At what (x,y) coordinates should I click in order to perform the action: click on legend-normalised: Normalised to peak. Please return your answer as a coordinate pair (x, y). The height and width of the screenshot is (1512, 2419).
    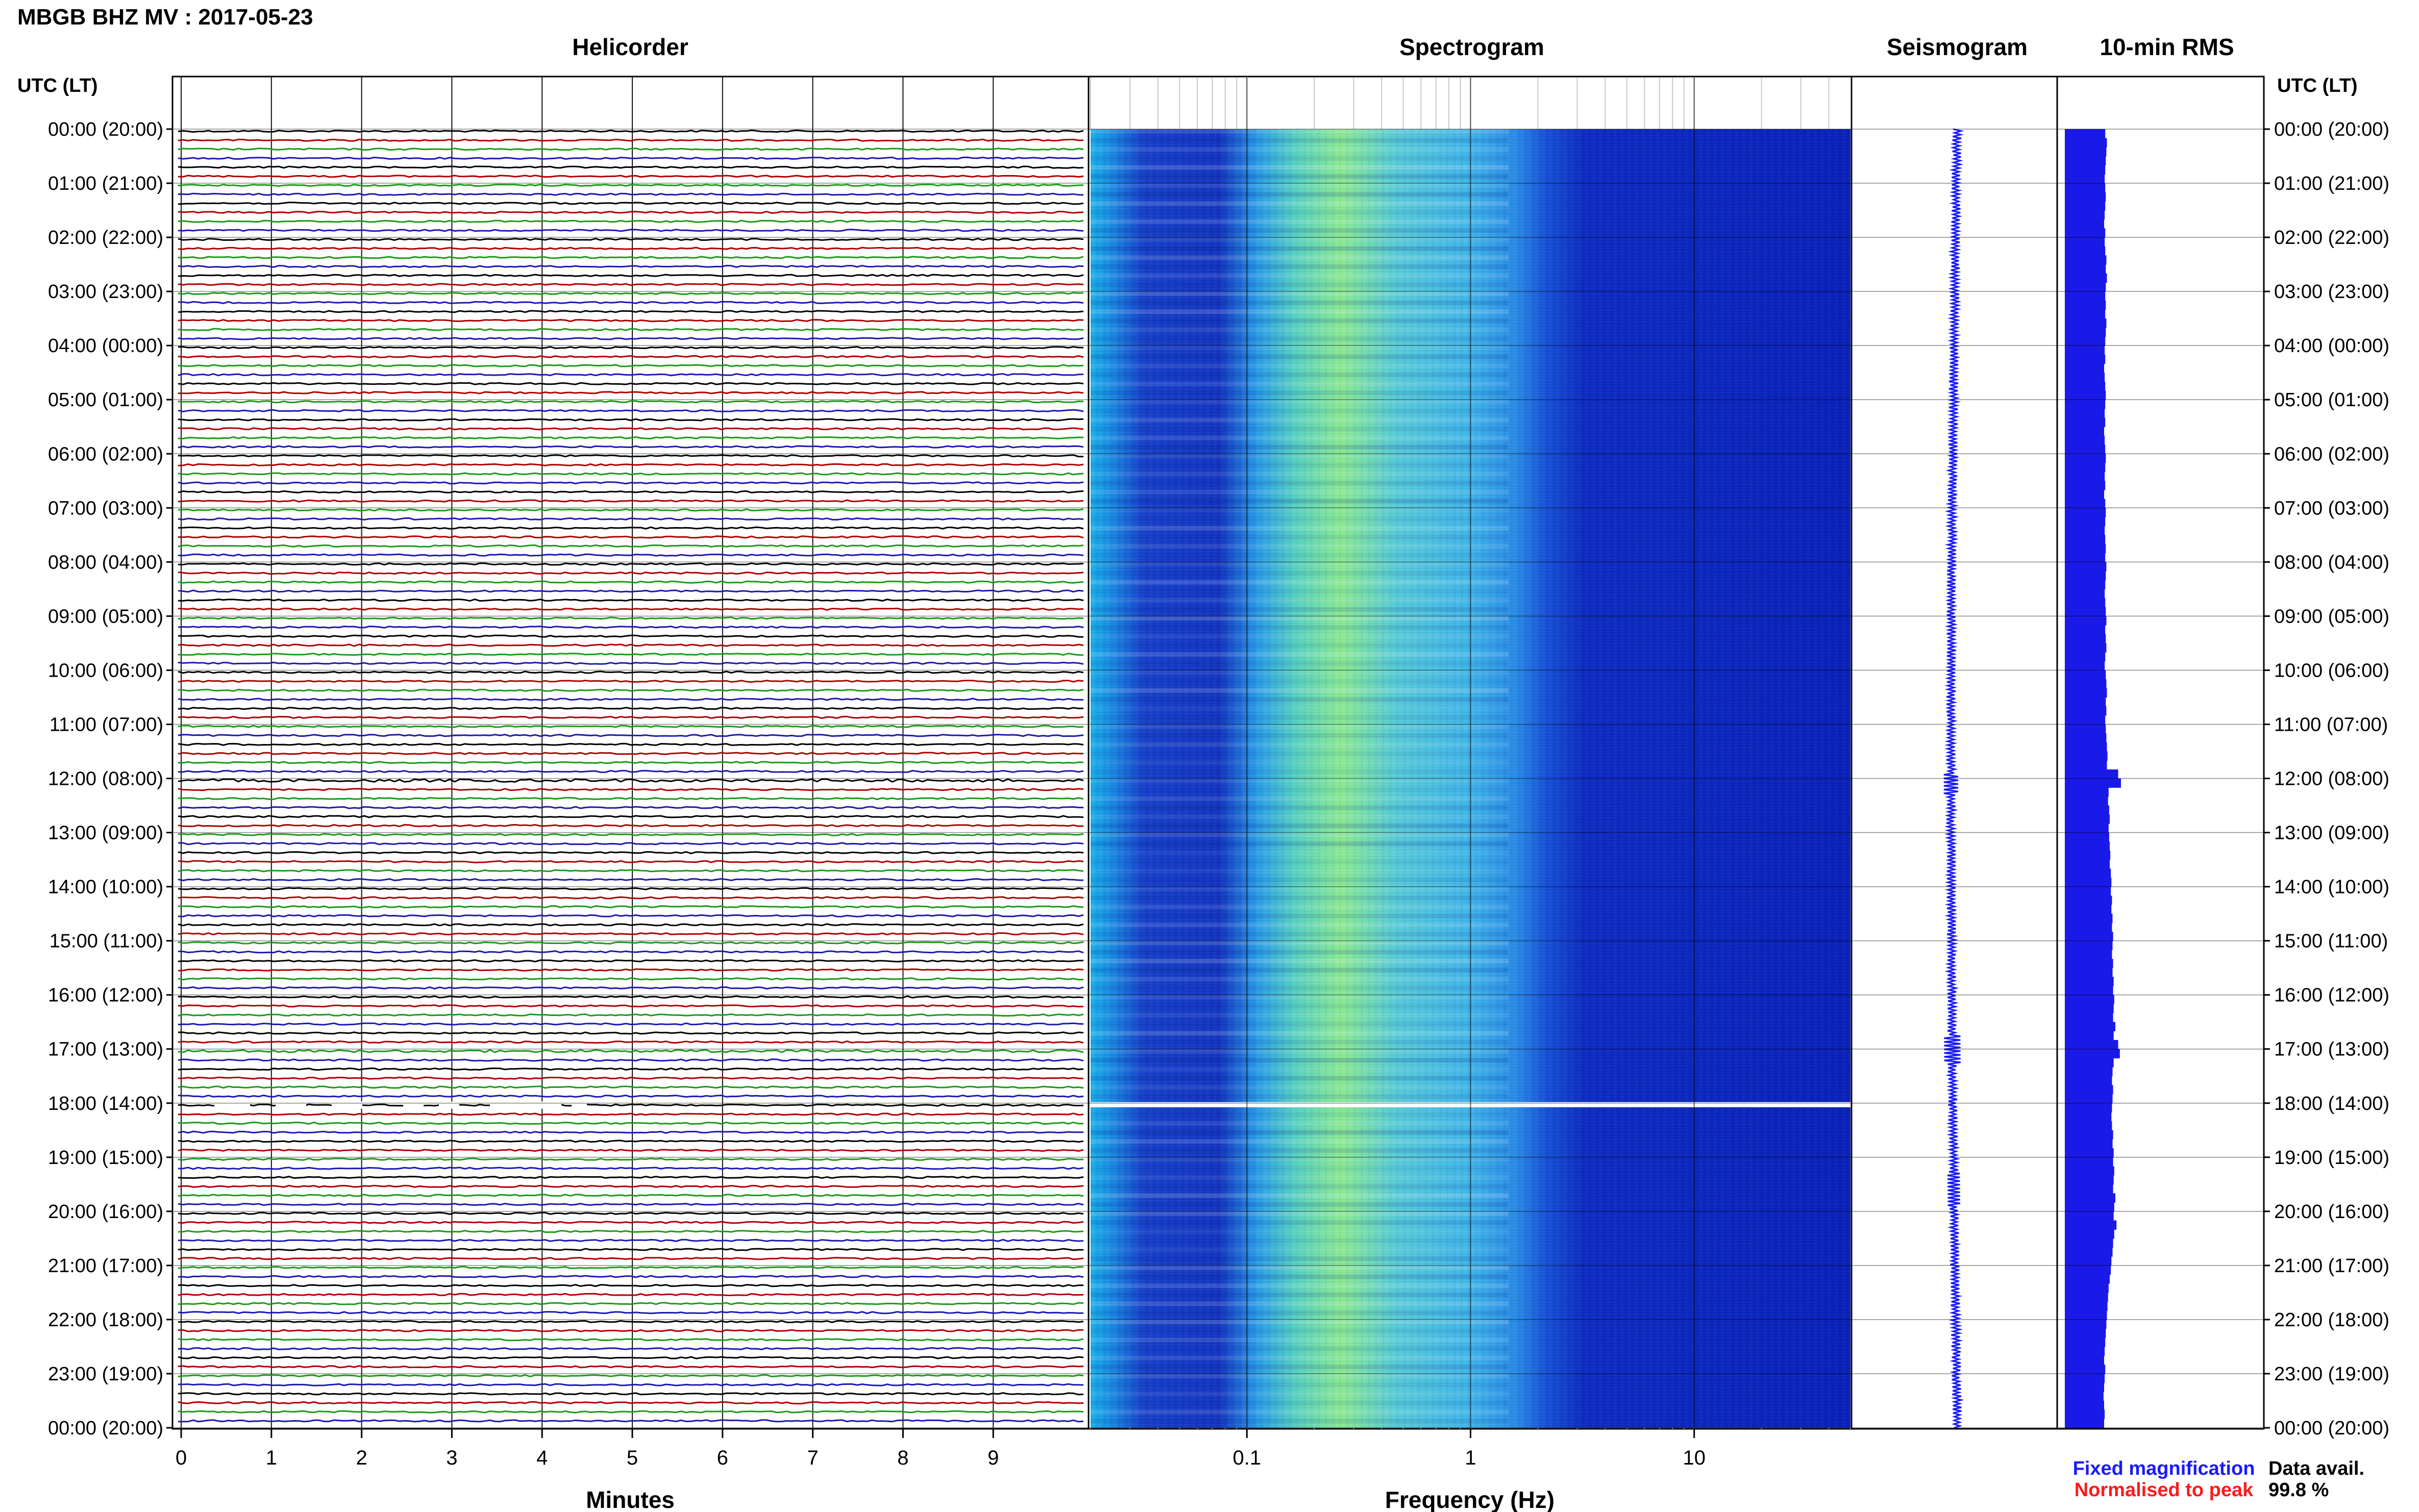
    Looking at the image, I should click on (2164, 1490).